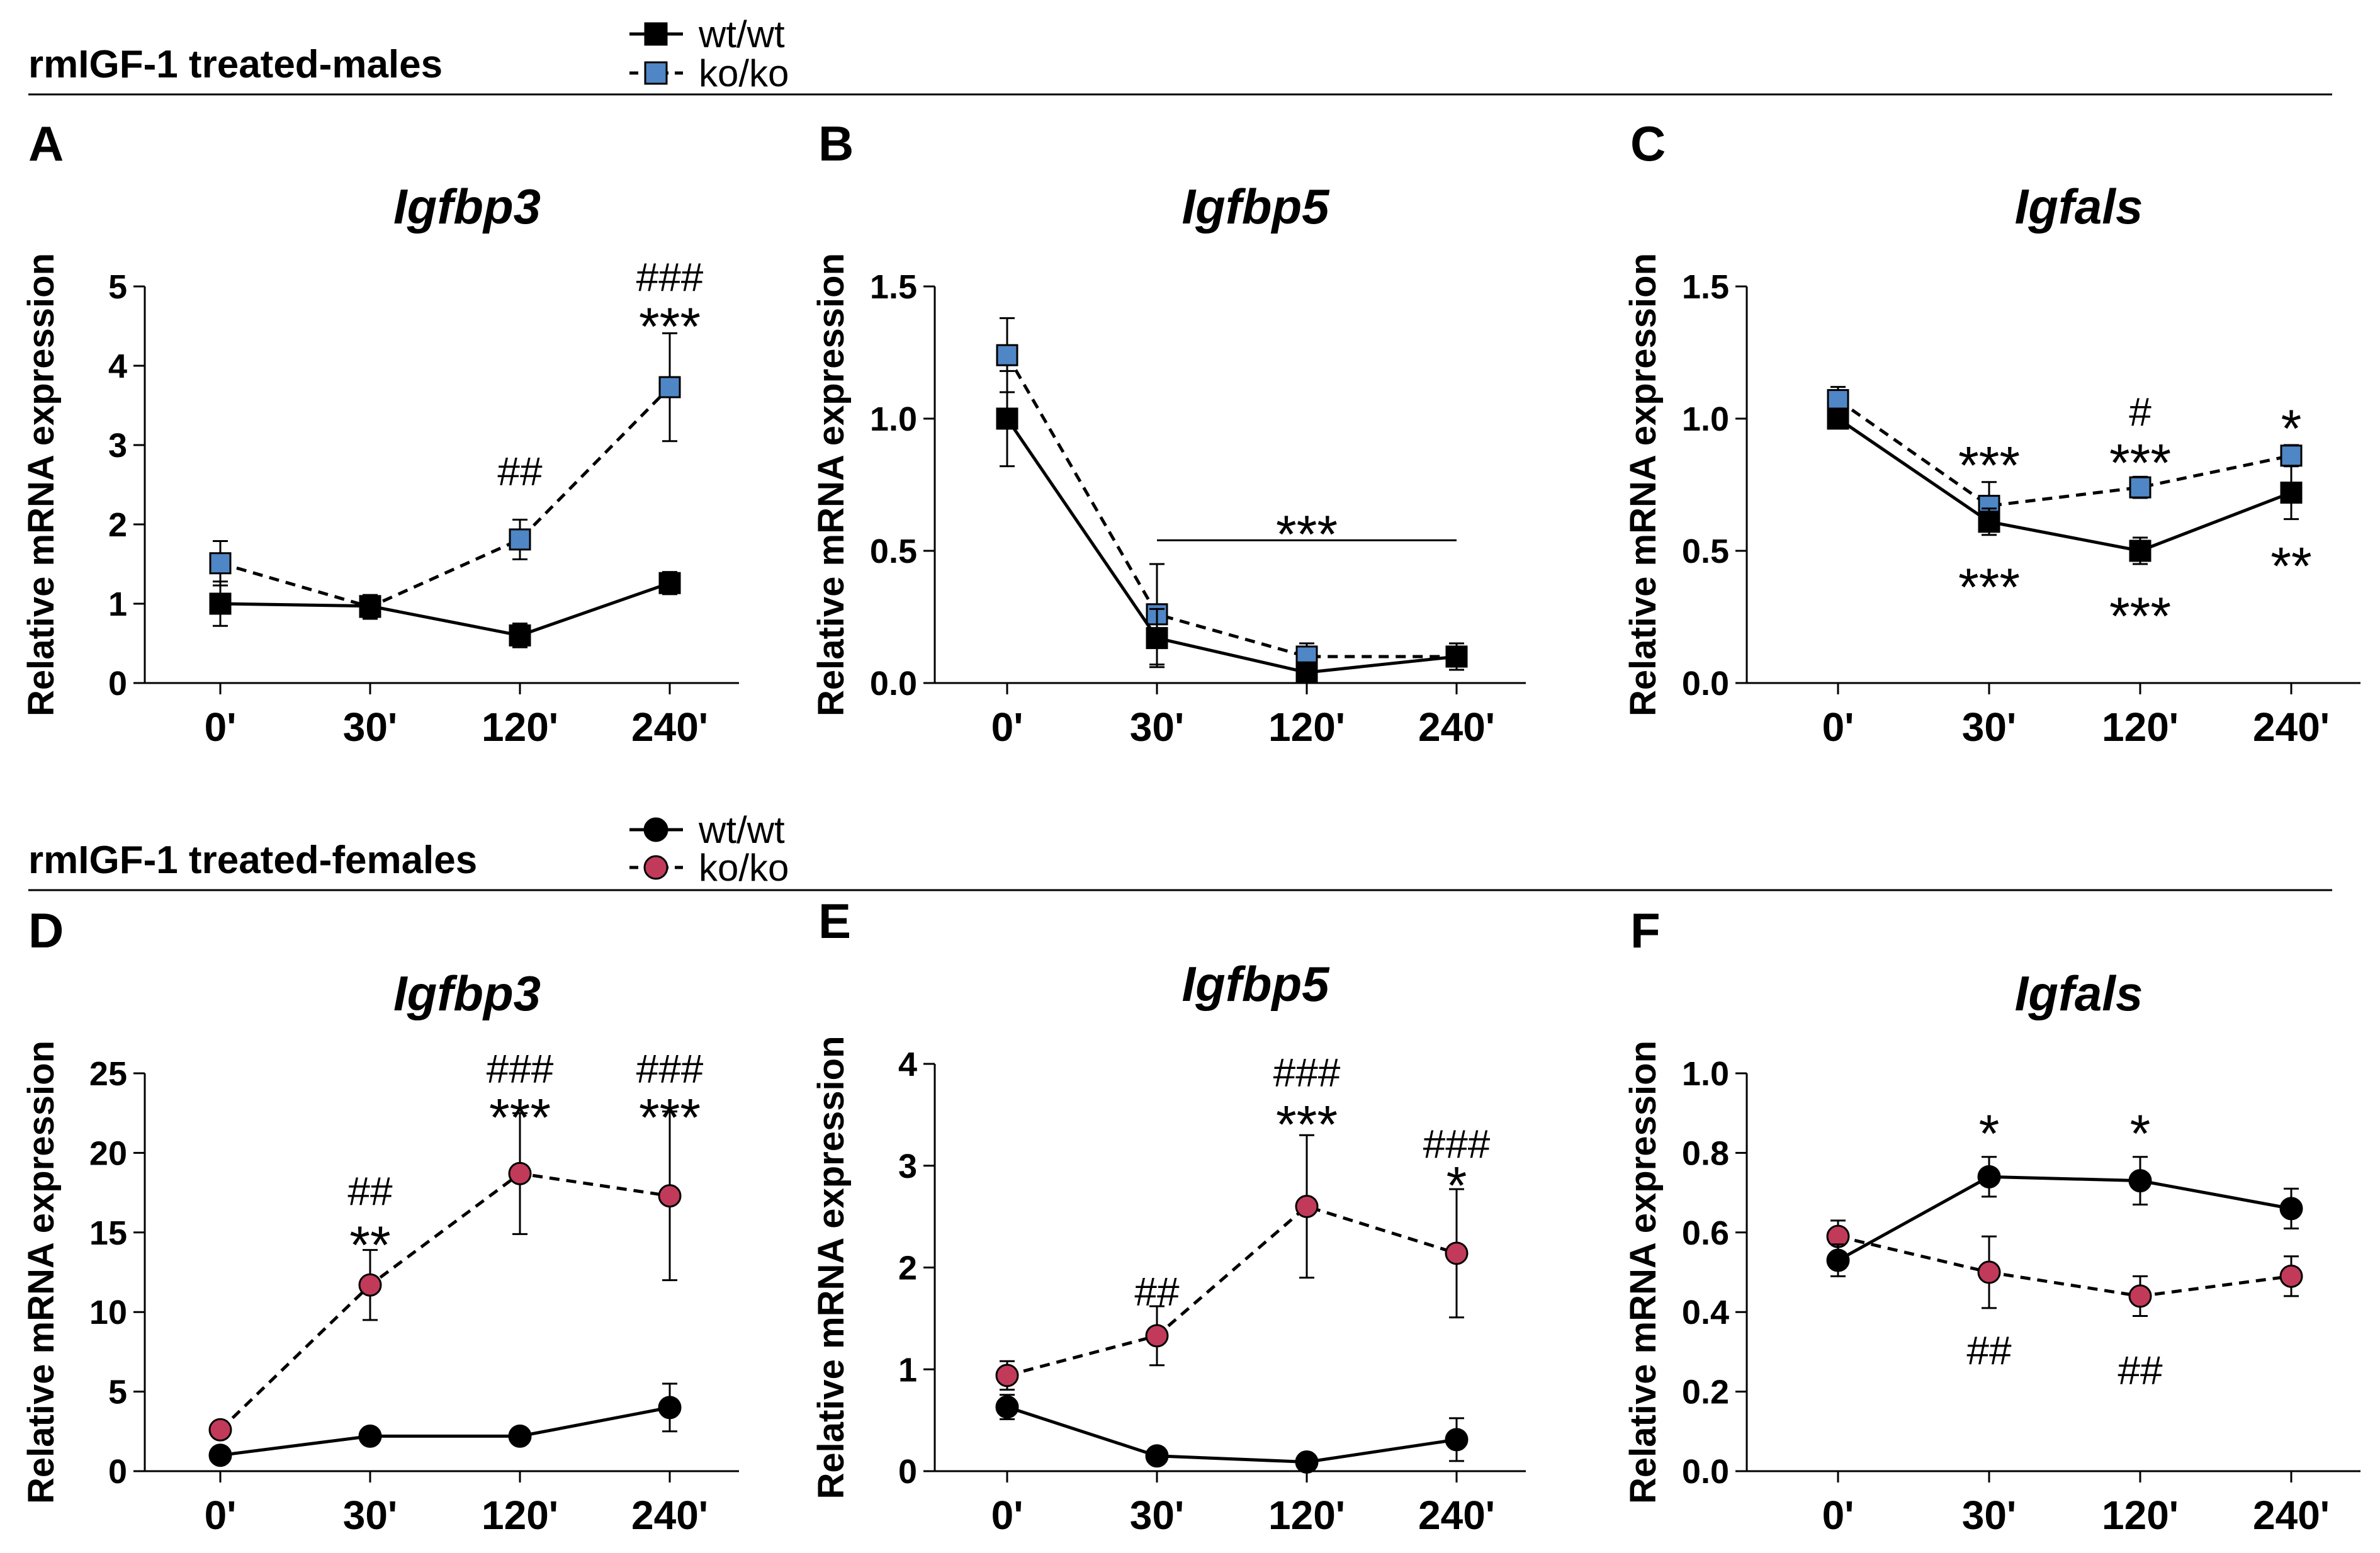 Image resolution: width=2380 pixels, height=1553 pixels. I want to click on legend-ko-marker, so click(655, 867).